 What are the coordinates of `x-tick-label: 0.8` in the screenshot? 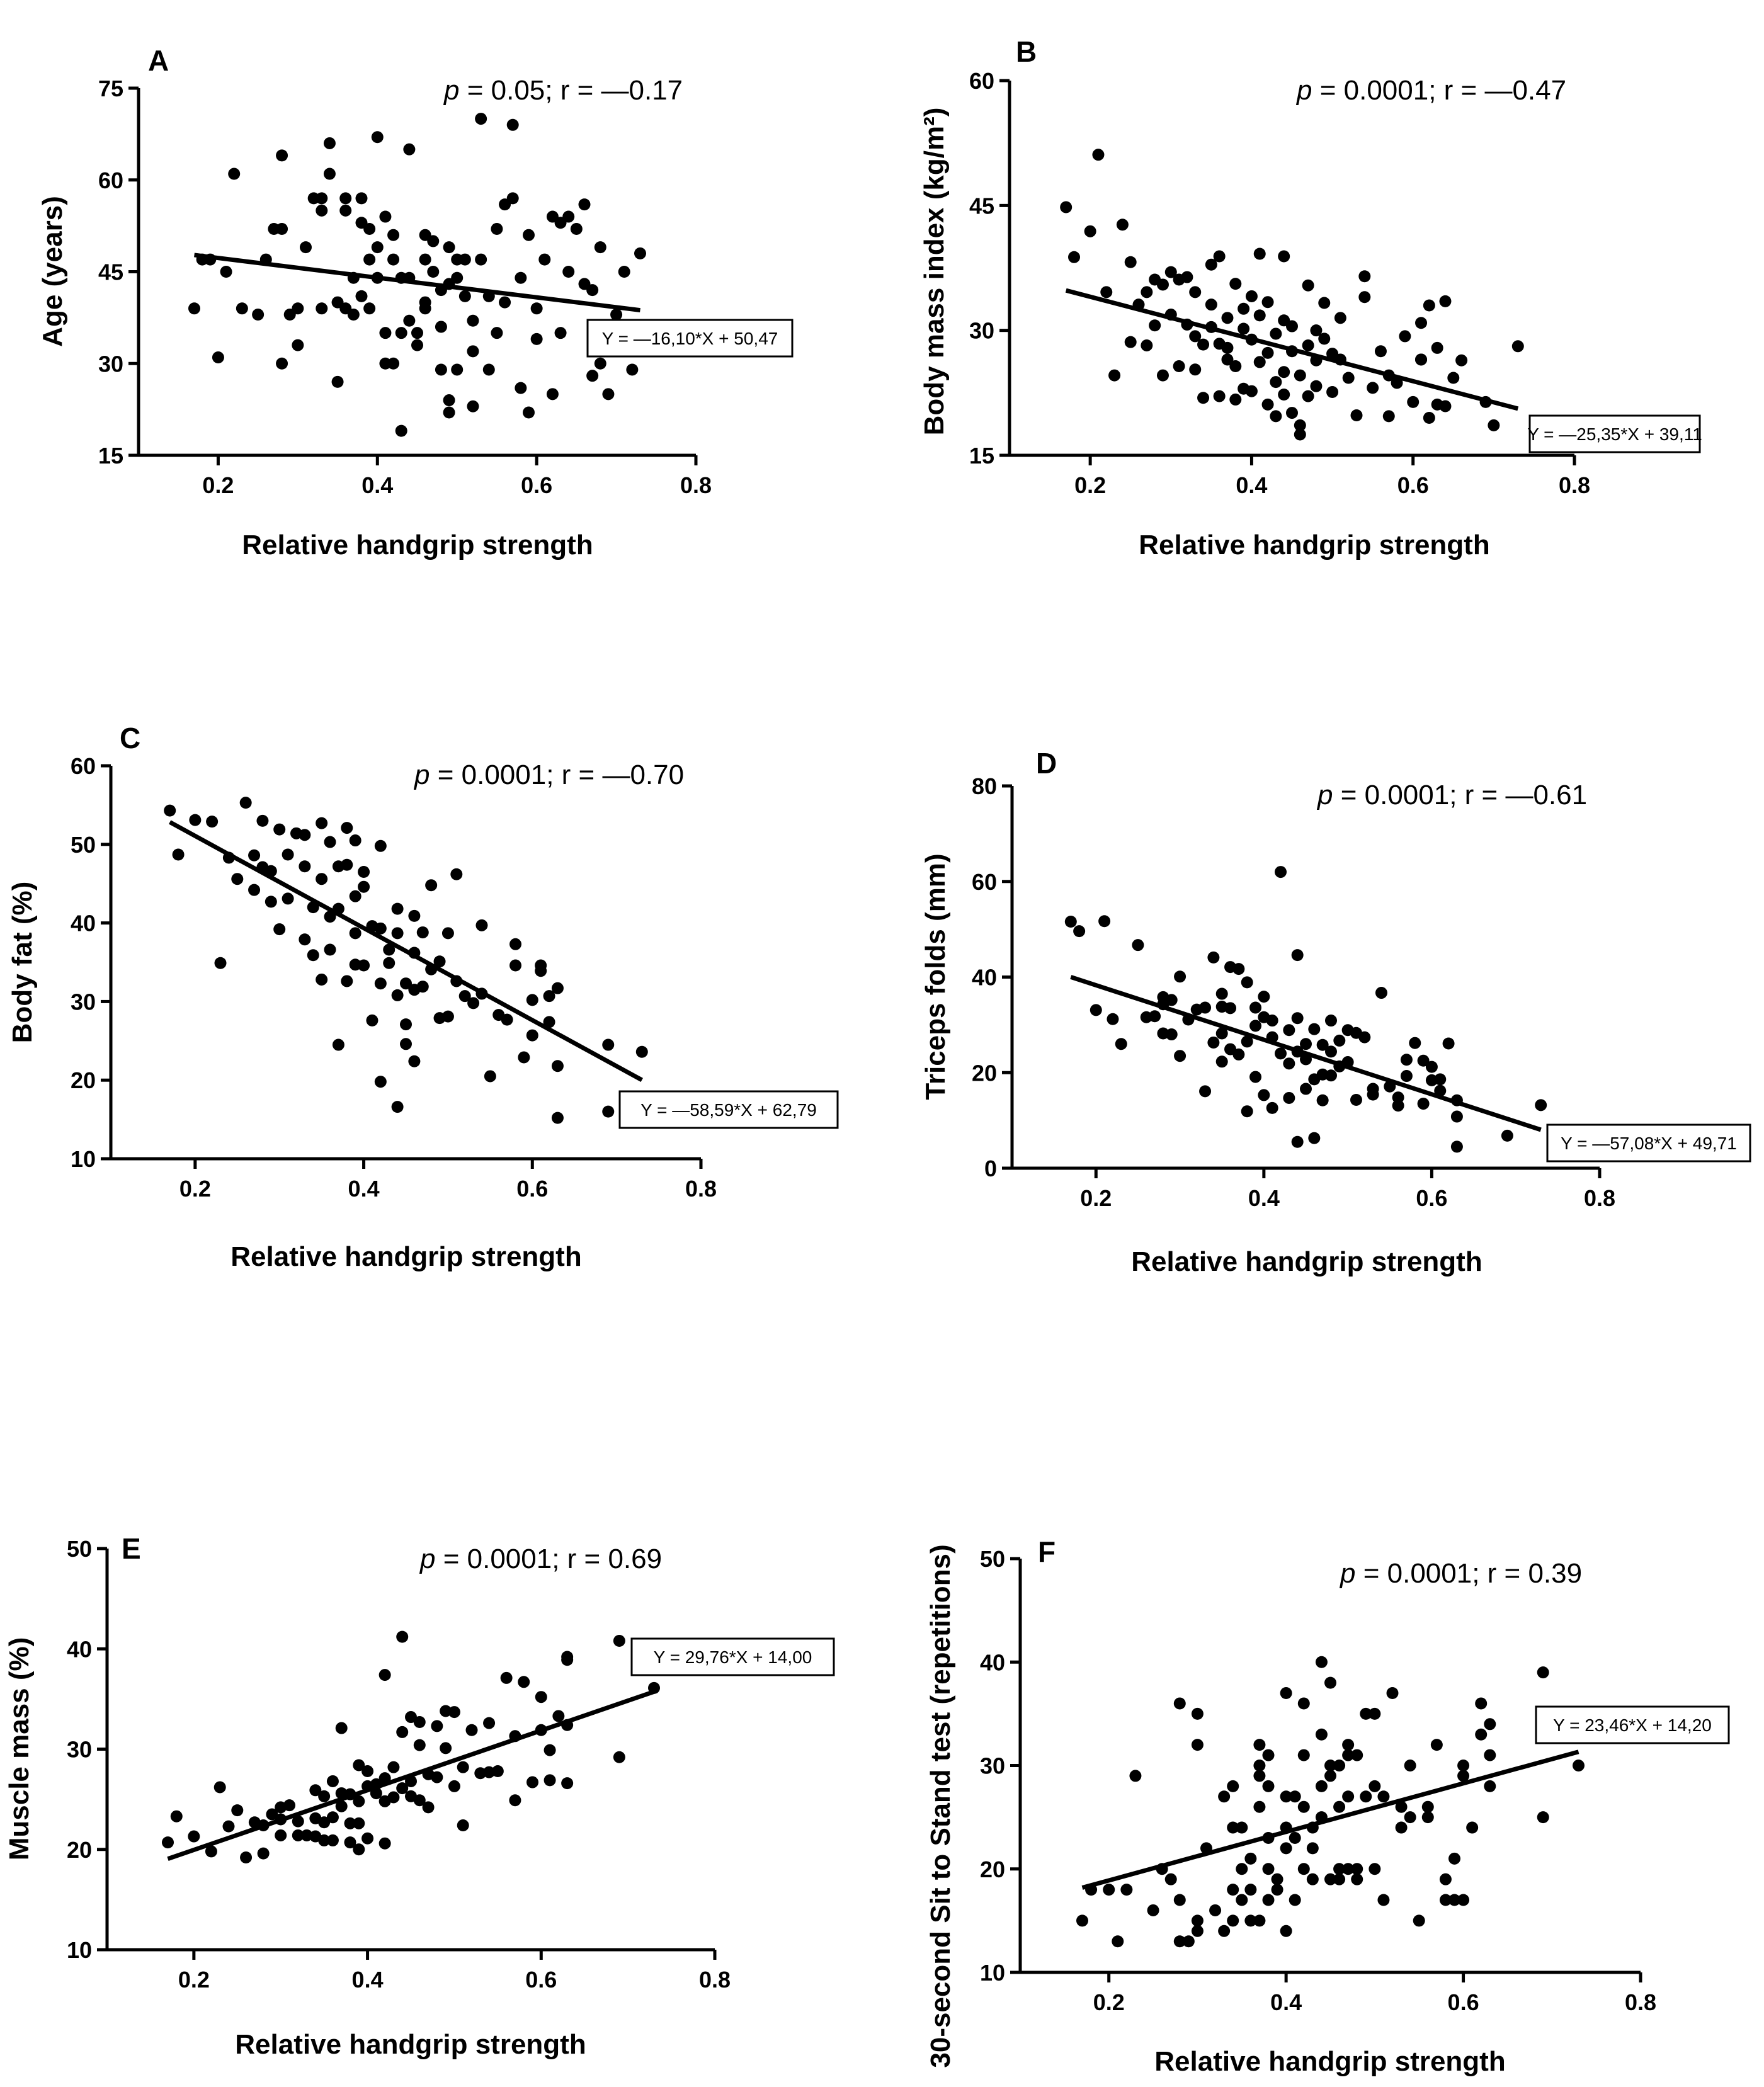 It's located at (1599, 1198).